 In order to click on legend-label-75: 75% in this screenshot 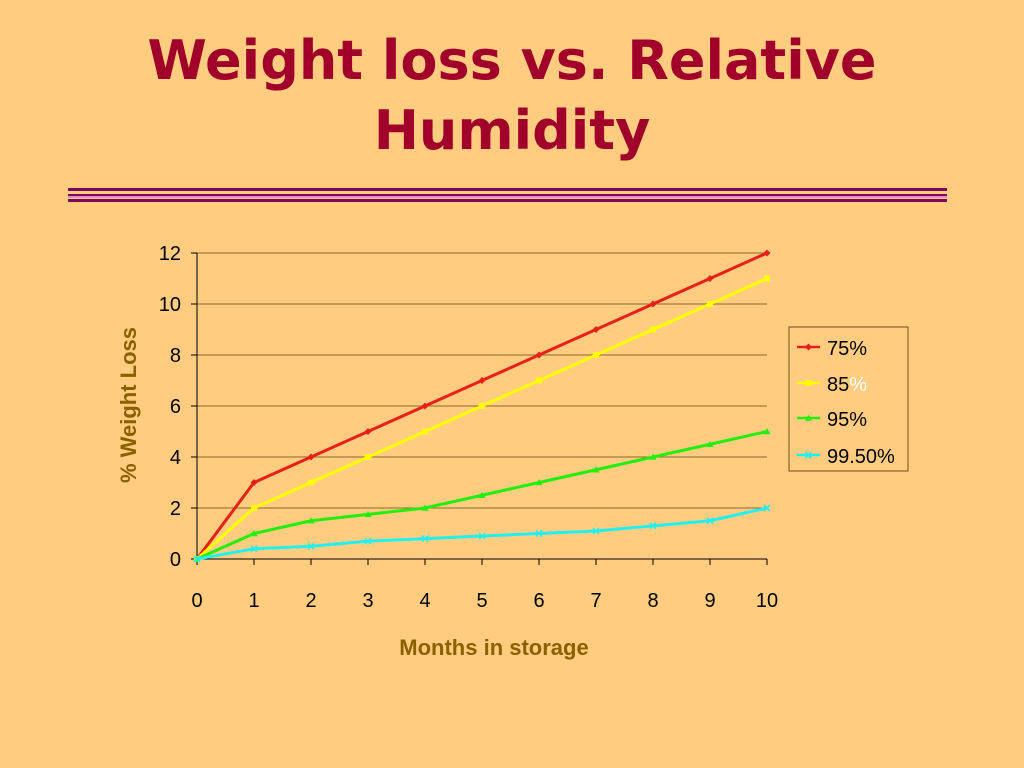, I will do `click(847, 349)`.